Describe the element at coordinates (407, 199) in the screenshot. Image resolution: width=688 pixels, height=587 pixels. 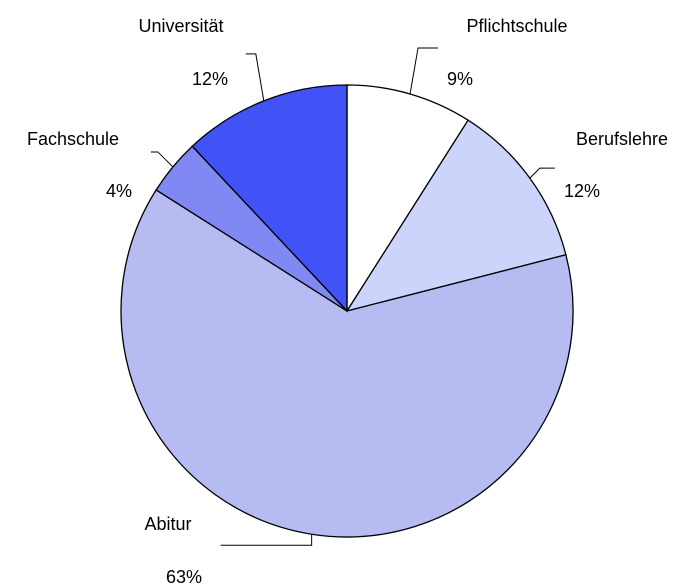
I see `pie-slice` at that location.